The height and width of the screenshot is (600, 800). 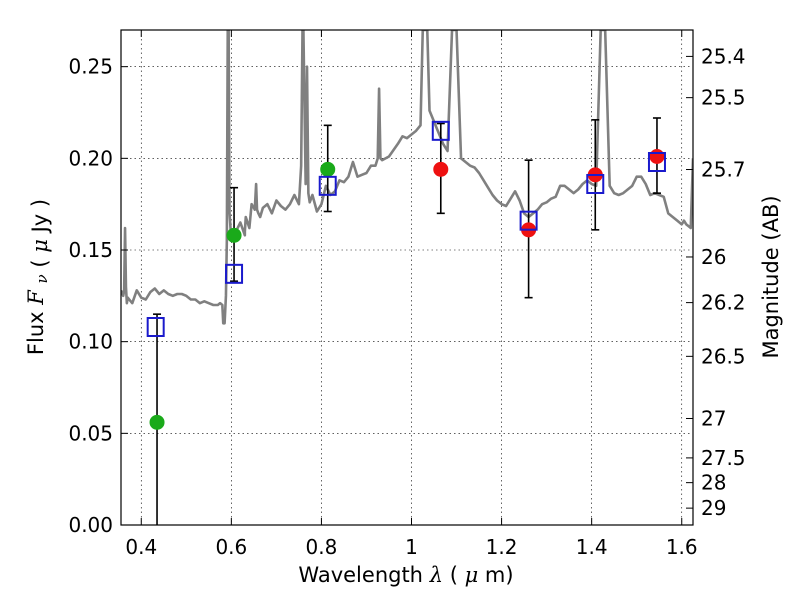 What do you see at coordinates (723, 458) in the screenshot?
I see `y2-tick-label: 27.5` at bounding box center [723, 458].